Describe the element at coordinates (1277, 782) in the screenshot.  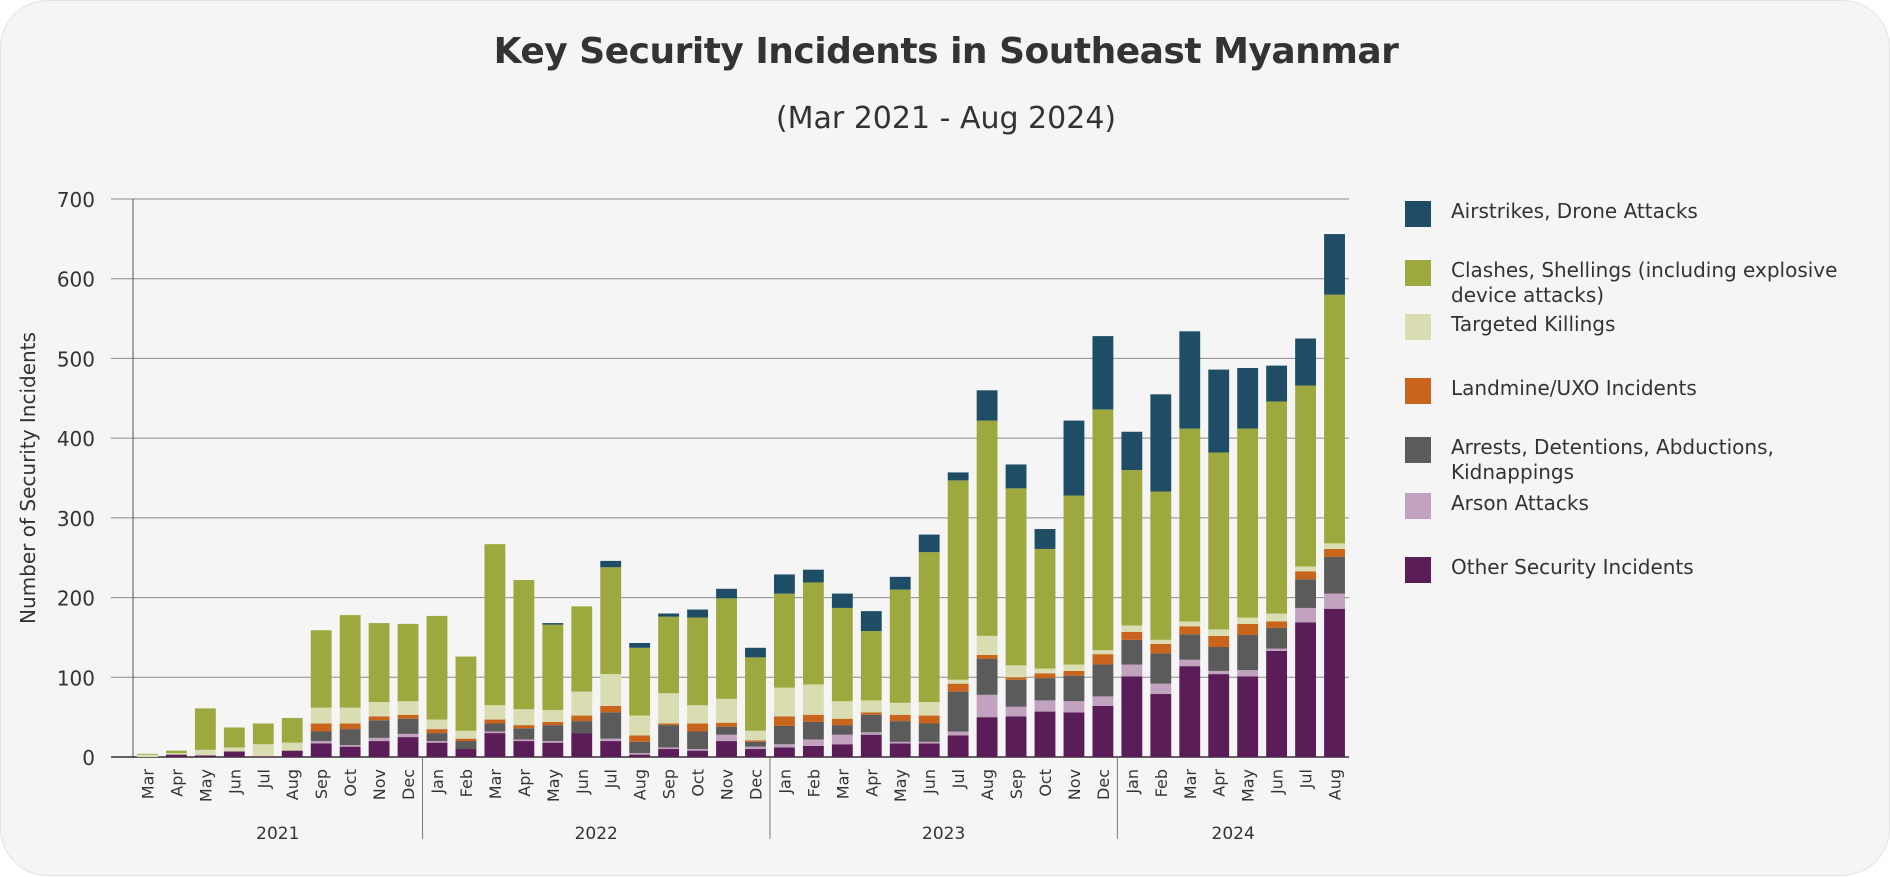
I see `x-tick-label: Jun` at that location.